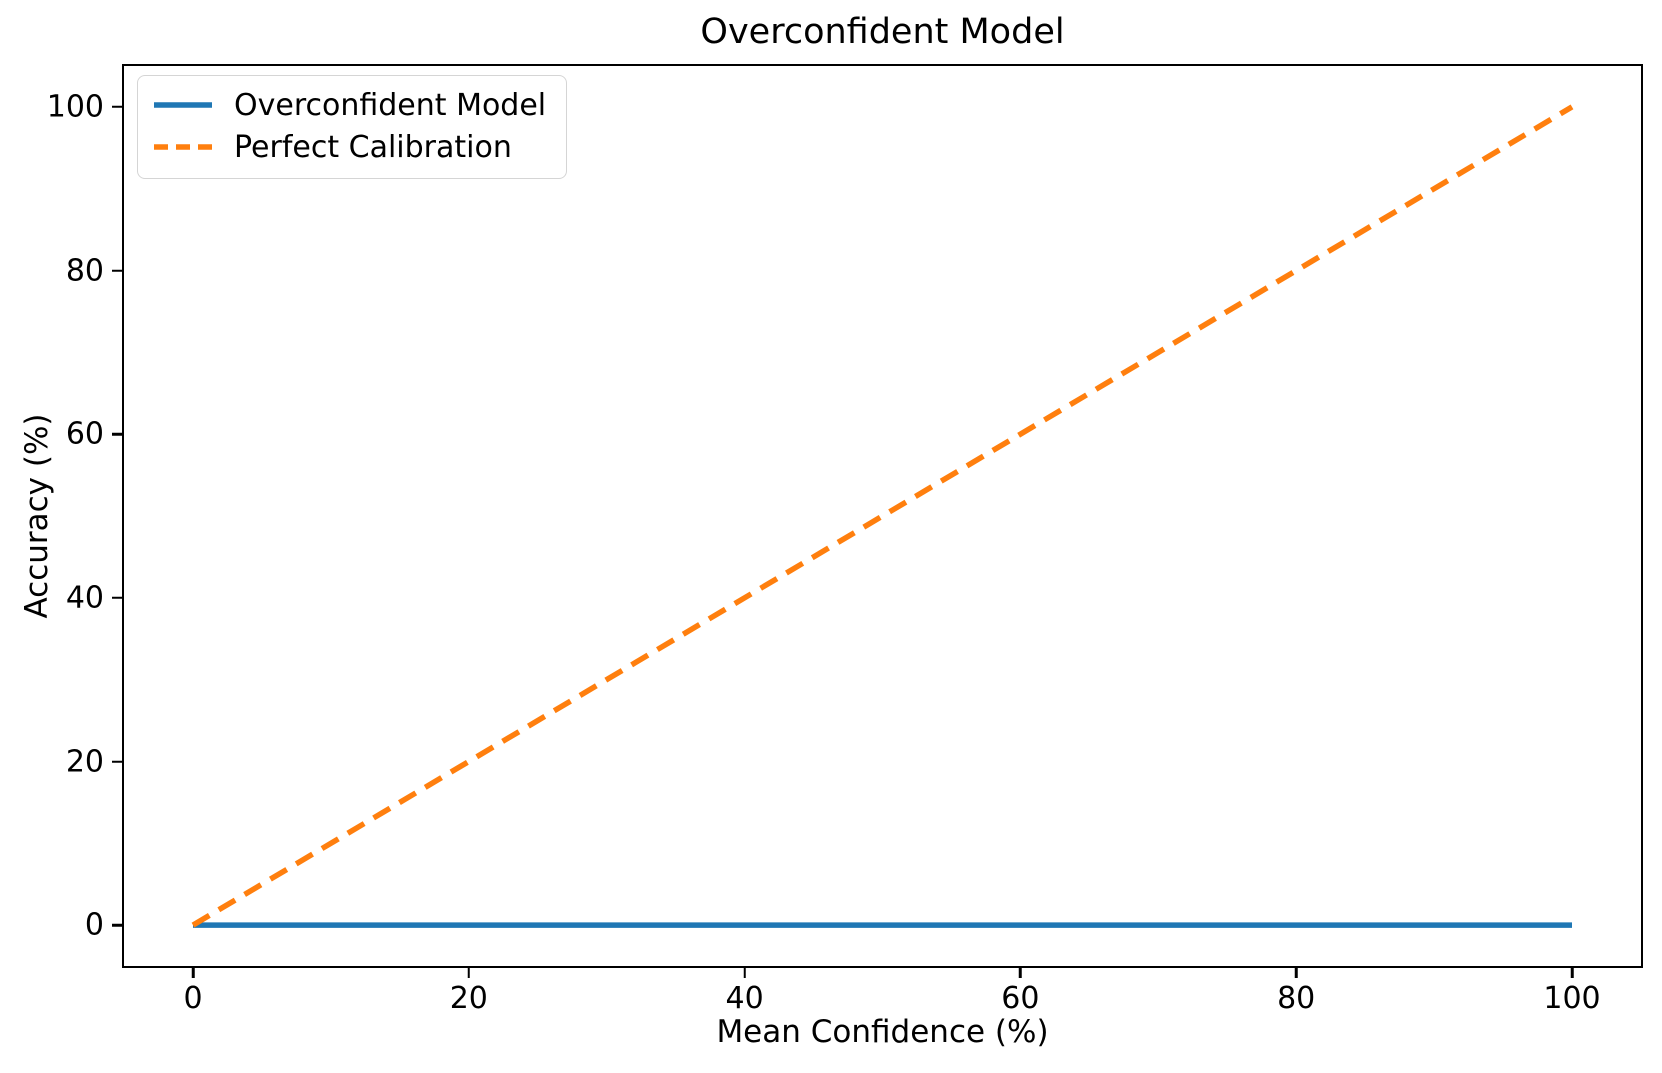 Image resolution: width=1662 pixels, height=1073 pixels. Describe the element at coordinates (468, 998) in the screenshot. I see `x-tick-label: 20` at that location.